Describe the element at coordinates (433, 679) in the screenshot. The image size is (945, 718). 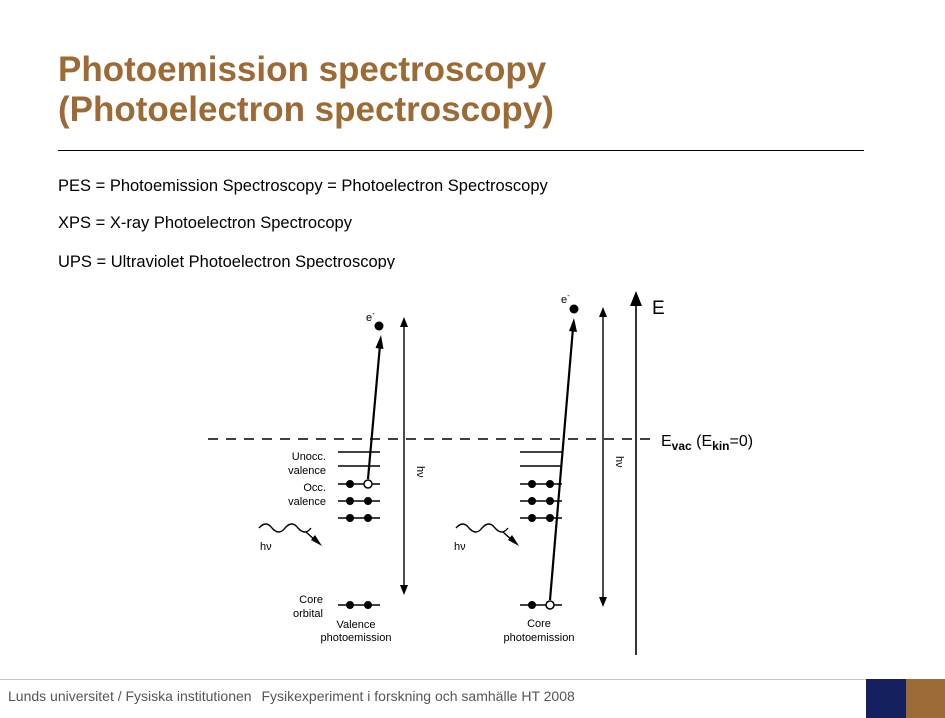
I see `footer-divider` at that location.